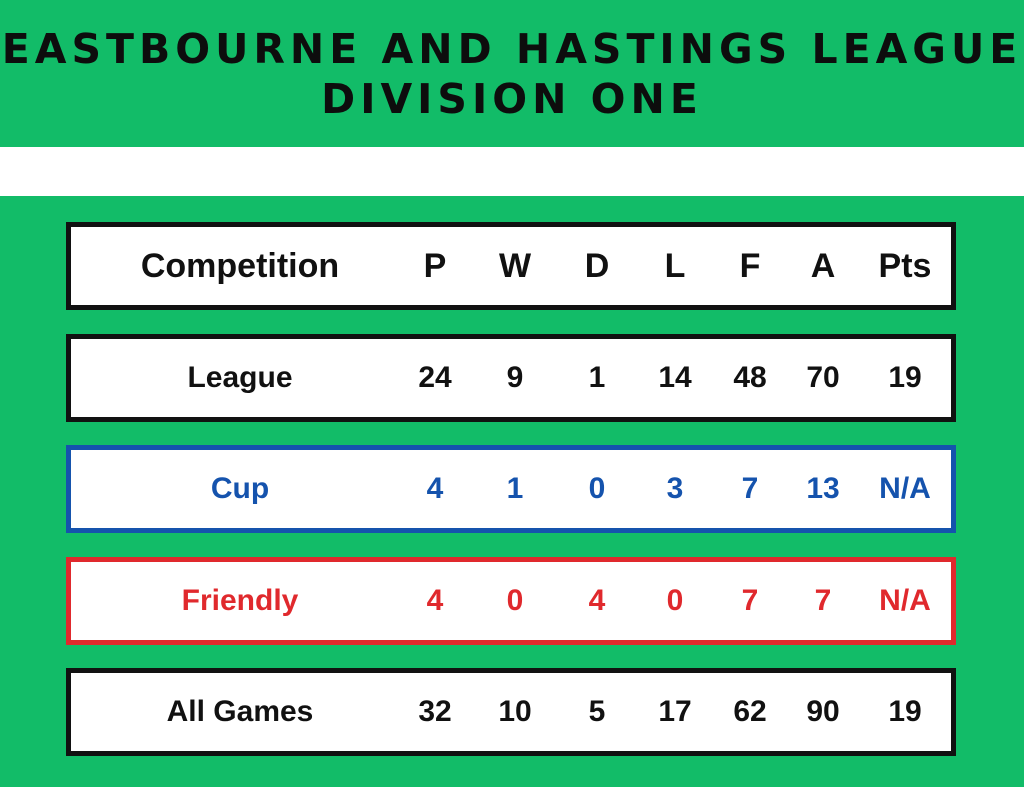  What do you see at coordinates (675, 377) in the screenshot?
I see `cell-l: 14` at bounding box center [675, 377].